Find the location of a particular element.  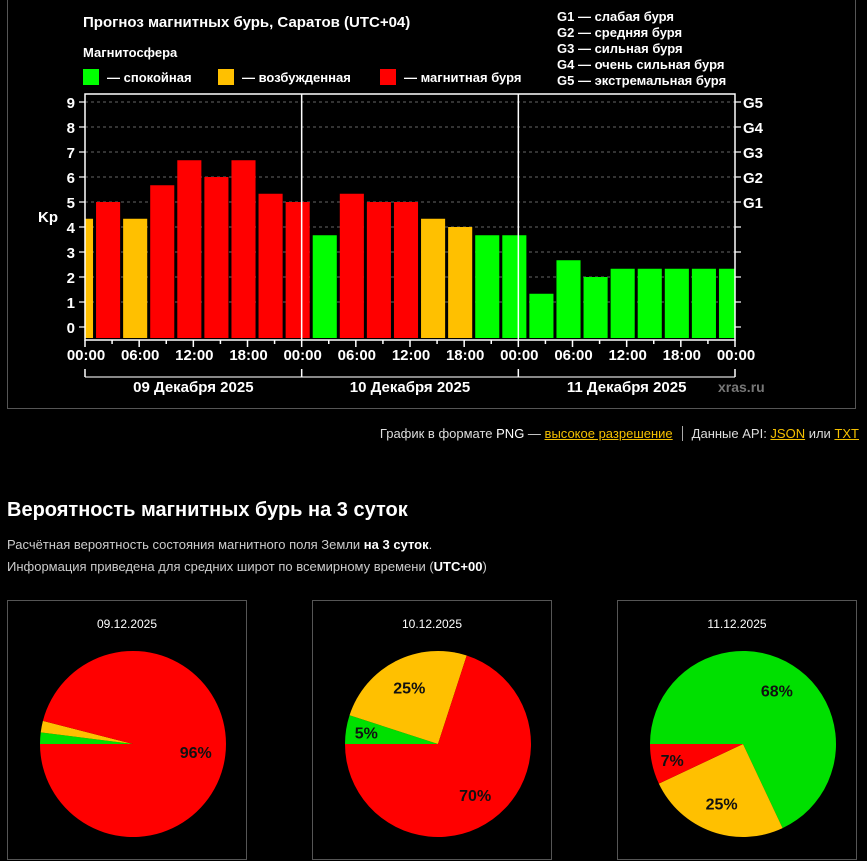

pie-value-label: 7% is located at coordinates (672, 761).